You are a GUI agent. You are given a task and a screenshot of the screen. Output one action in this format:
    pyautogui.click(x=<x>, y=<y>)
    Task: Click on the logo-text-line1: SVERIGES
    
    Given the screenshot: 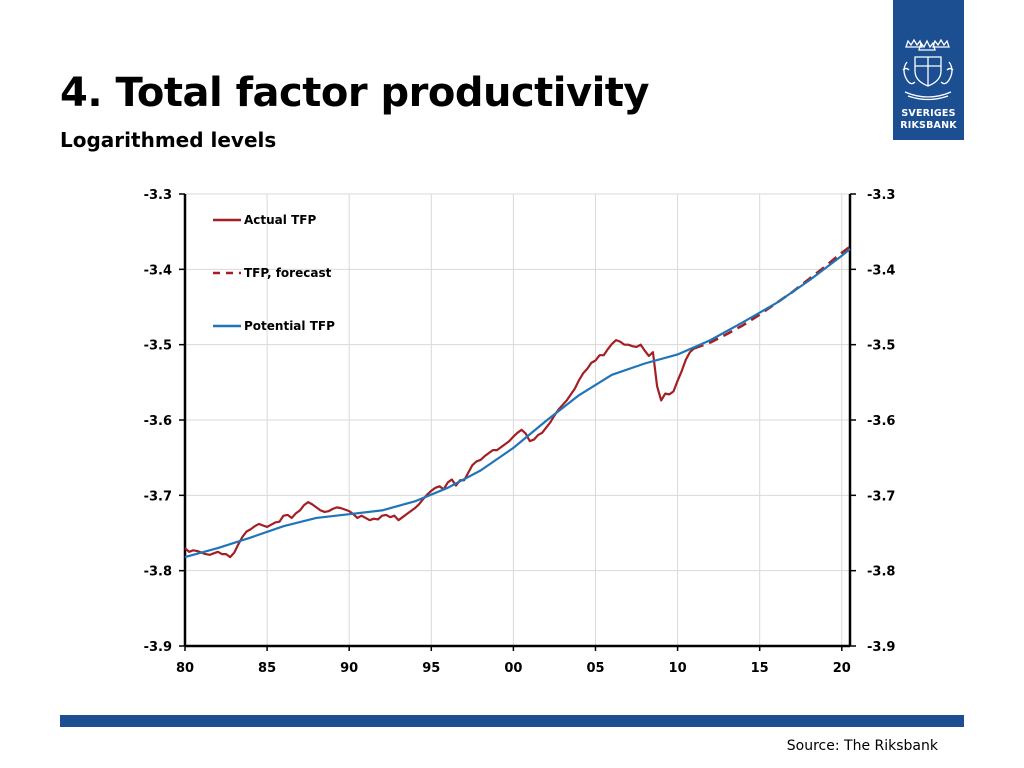 What is the action you would take?
    pyautogui.click(x=928, y=113)
    